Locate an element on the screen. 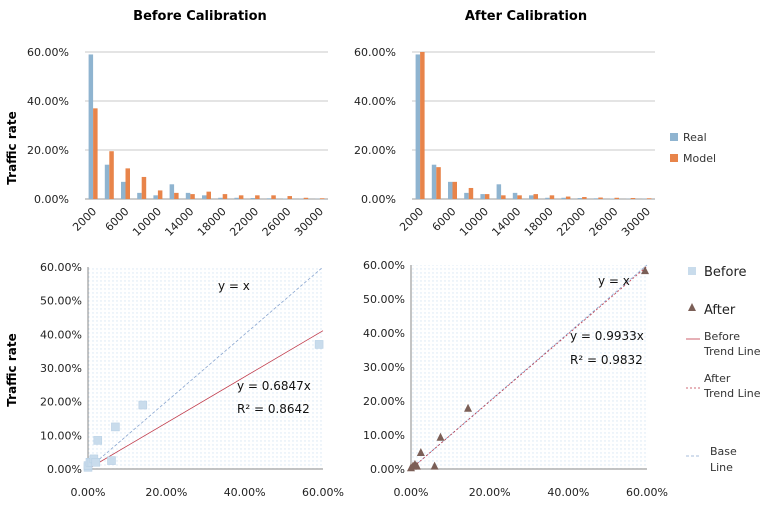 The image size is (774, 505). chart-title-before: Before Calibration is located at coordinates (200, 16).